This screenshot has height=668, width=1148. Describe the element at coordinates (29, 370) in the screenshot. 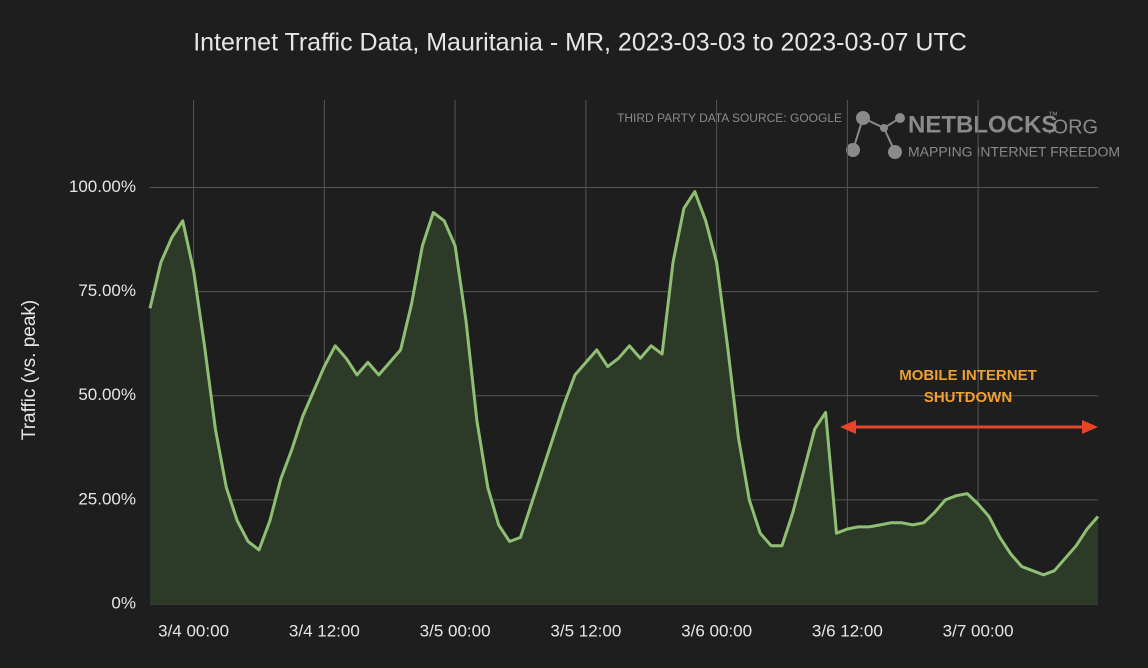

I see `y-axis-label: Traffic (vs. peak)` at that location.